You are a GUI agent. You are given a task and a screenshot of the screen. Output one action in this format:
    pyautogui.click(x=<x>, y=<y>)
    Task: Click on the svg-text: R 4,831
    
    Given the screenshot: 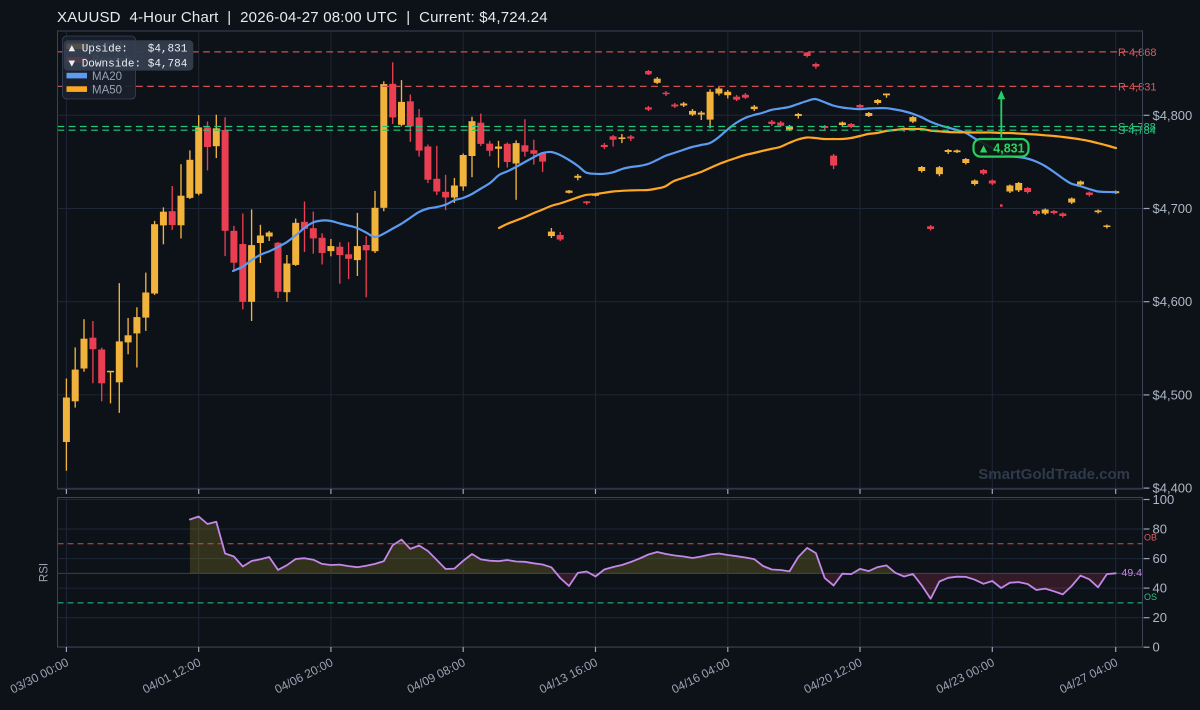 What is the action you would take?
    pyautogui.click(x=1137, y=87)
    